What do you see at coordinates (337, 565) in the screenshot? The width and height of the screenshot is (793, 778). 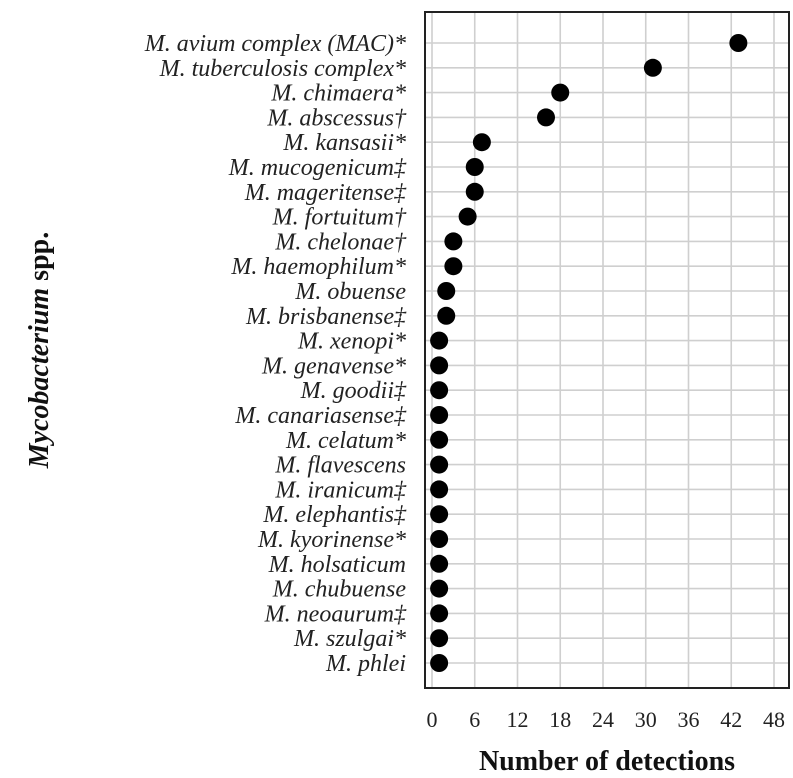 I see `category-label: M. holsaticum` at bounding box center [337, 565].